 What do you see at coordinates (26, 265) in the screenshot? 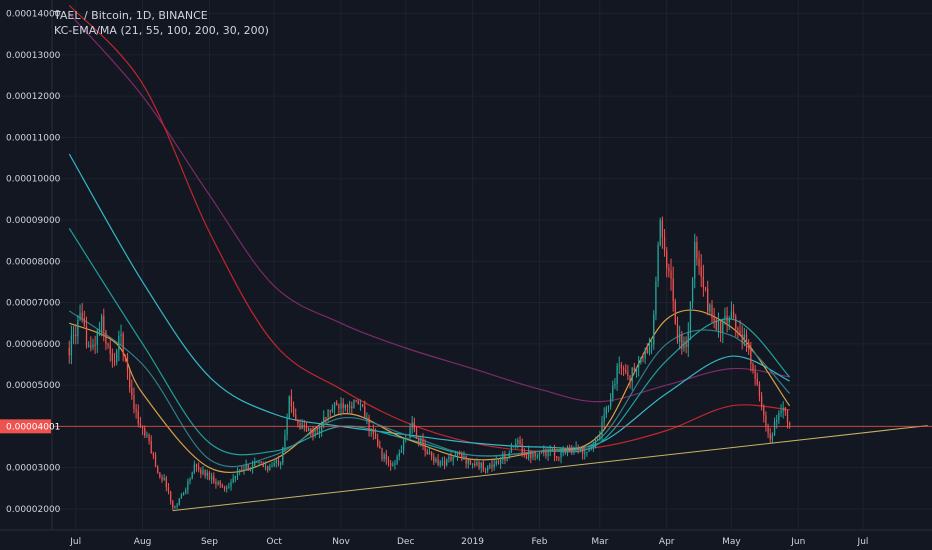
I see `y-axis-background` at bounding box center [26, 265].